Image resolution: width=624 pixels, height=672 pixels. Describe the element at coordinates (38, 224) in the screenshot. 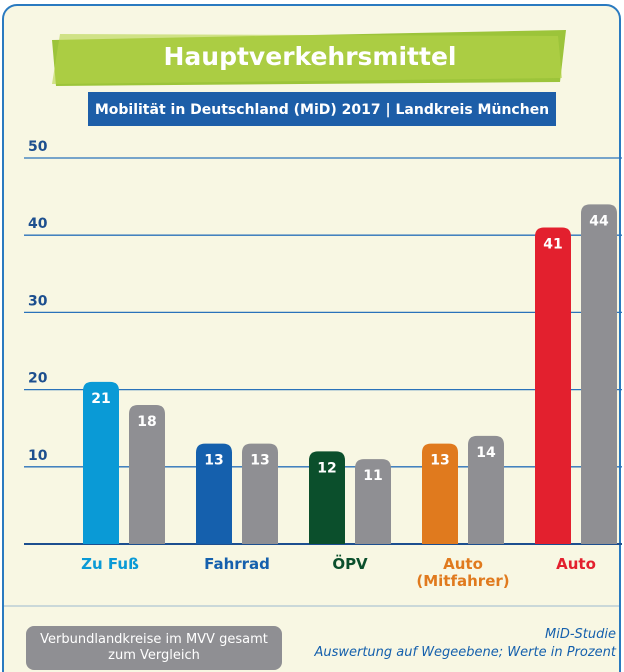

I see `y-tick-label: 40` at that location.